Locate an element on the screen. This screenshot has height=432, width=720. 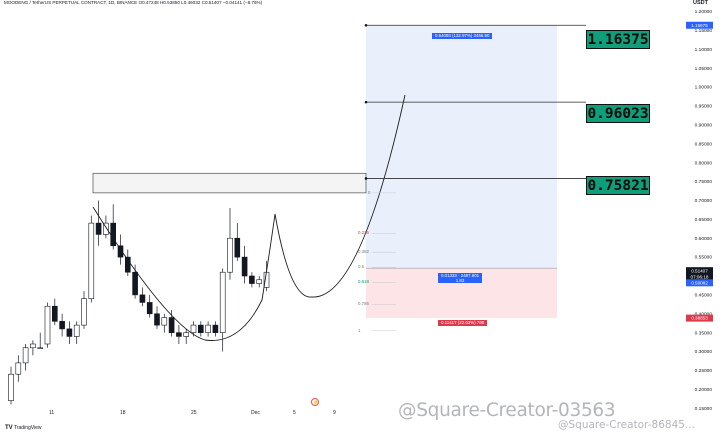
fib-label: 1 is located at coordinates (359, 330).